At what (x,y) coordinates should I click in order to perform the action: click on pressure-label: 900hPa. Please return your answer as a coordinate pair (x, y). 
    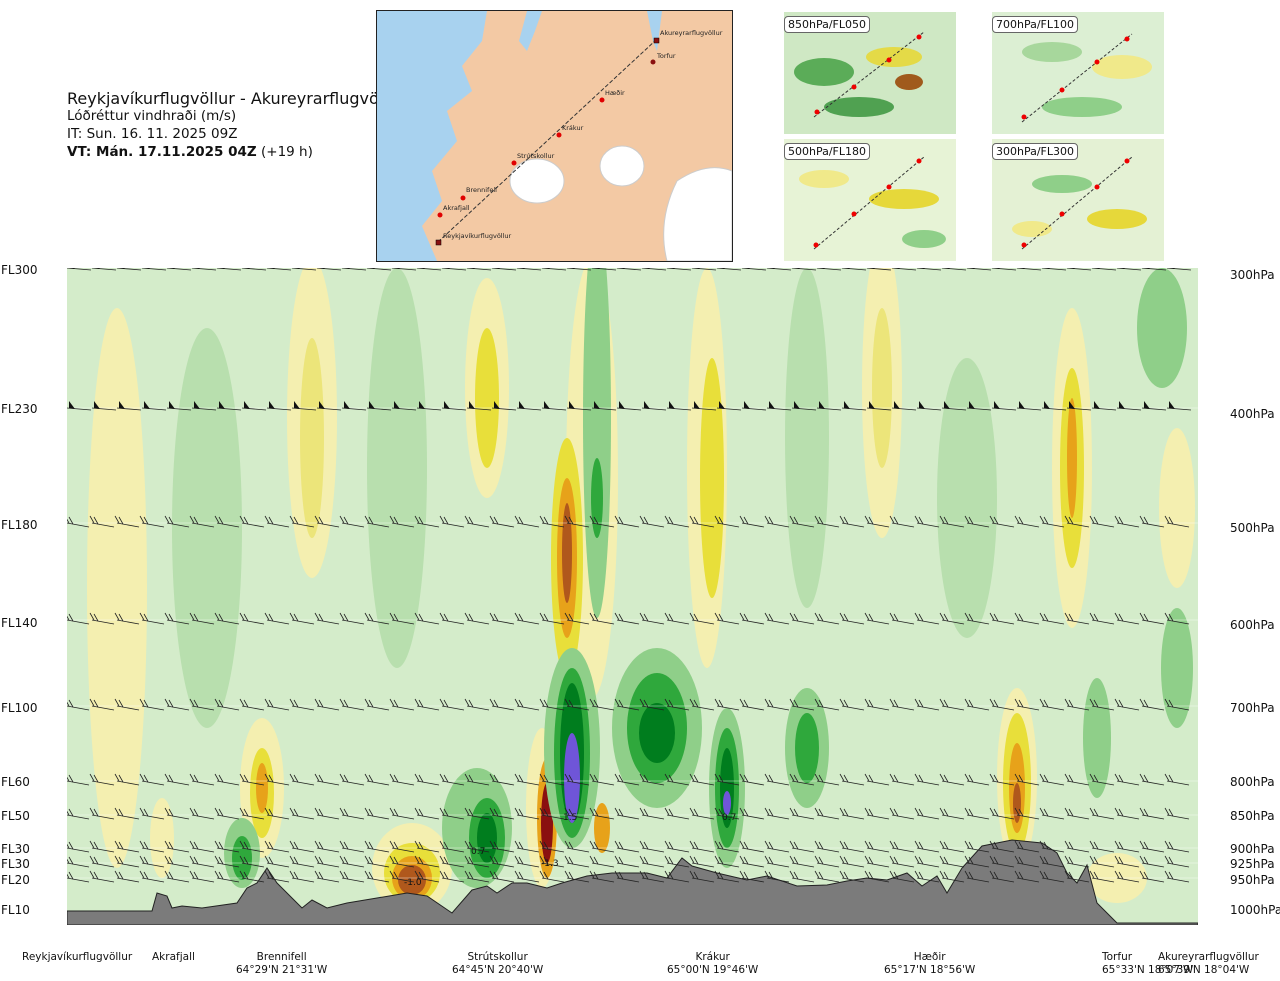
    Looking at the image, I should click on (1252, 849).